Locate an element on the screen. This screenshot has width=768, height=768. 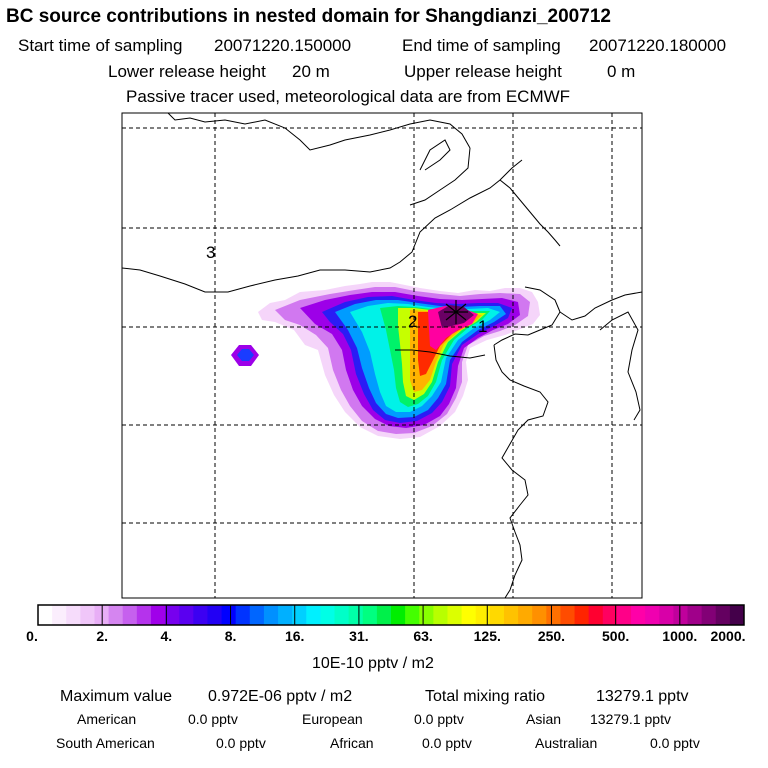
border-line-northeast is located at coordinates (440, 176).